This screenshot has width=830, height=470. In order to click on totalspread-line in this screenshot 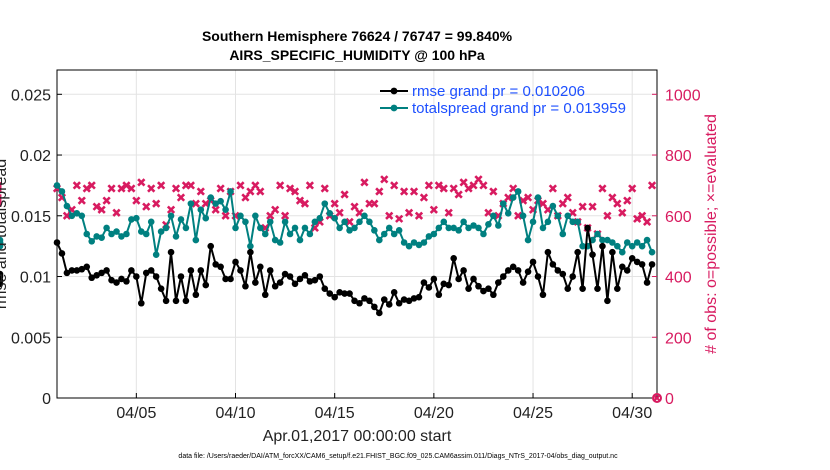, I will do `click(354, 220)`.